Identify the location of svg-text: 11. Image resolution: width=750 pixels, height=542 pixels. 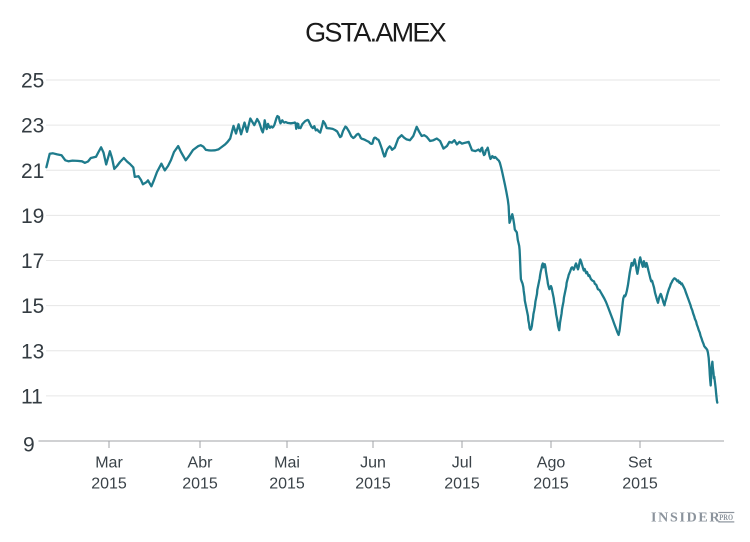
(32, 397).